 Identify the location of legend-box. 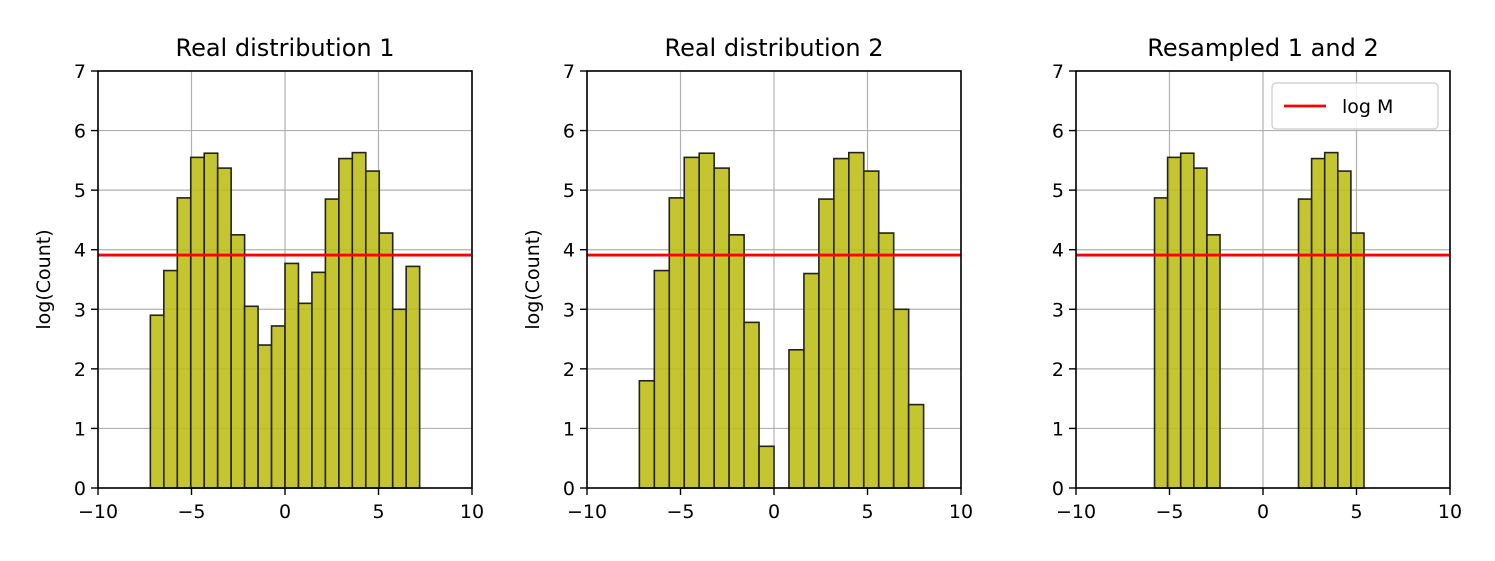
(1355, 106).